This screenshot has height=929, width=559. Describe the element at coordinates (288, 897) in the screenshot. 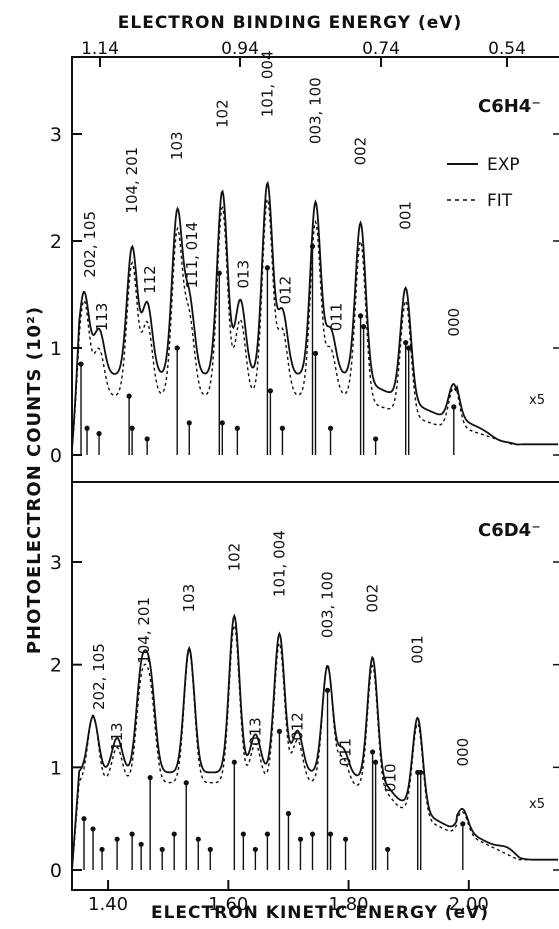

I see `bottom-axis-ticks: 1.40 1.60 1.80 2.00` at that location.